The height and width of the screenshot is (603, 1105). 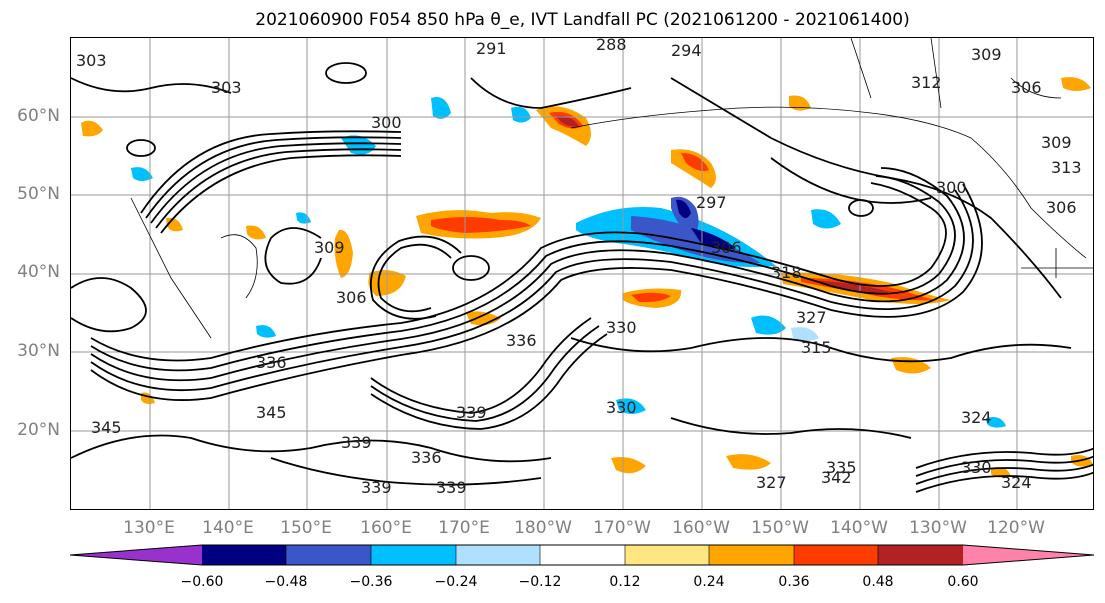 What do you see at coordinates (1066, 167) in the screenshot?
I see `contour-label: 313` at bounding box center [1066, 167].